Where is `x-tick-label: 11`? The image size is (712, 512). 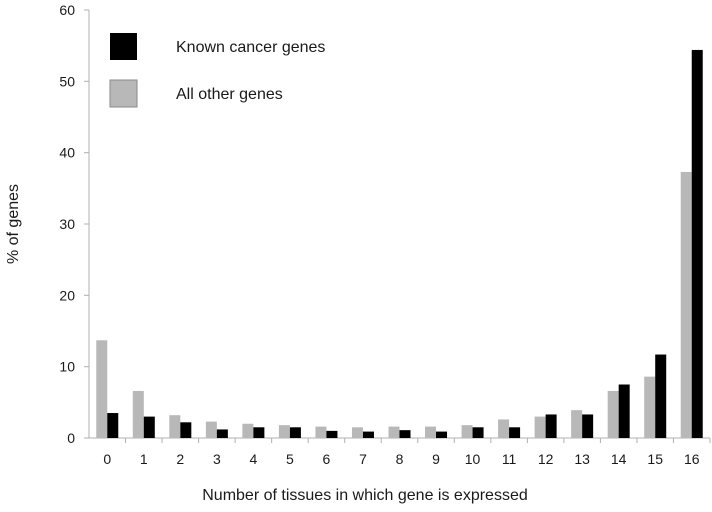 x-tick-label: 11 is located at coordinates (509, 459).